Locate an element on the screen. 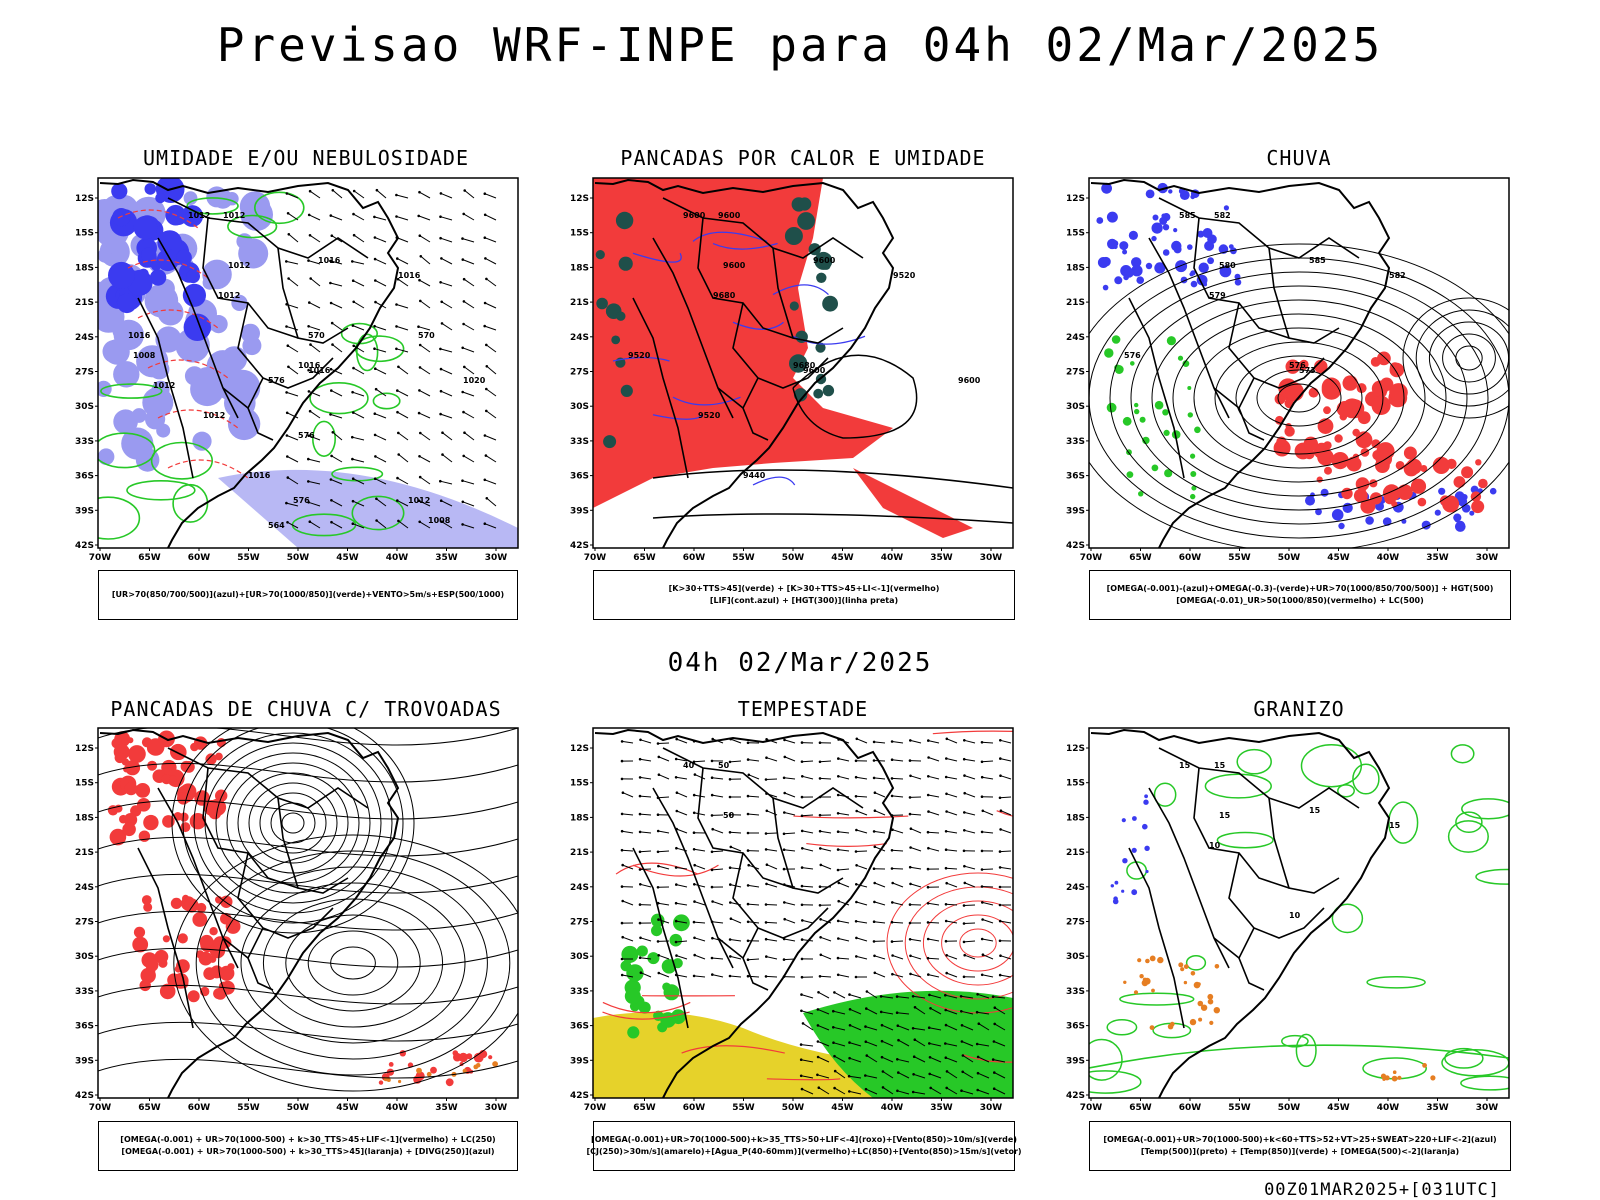  contour-label: 1016 is located at coordinates (319, 370).